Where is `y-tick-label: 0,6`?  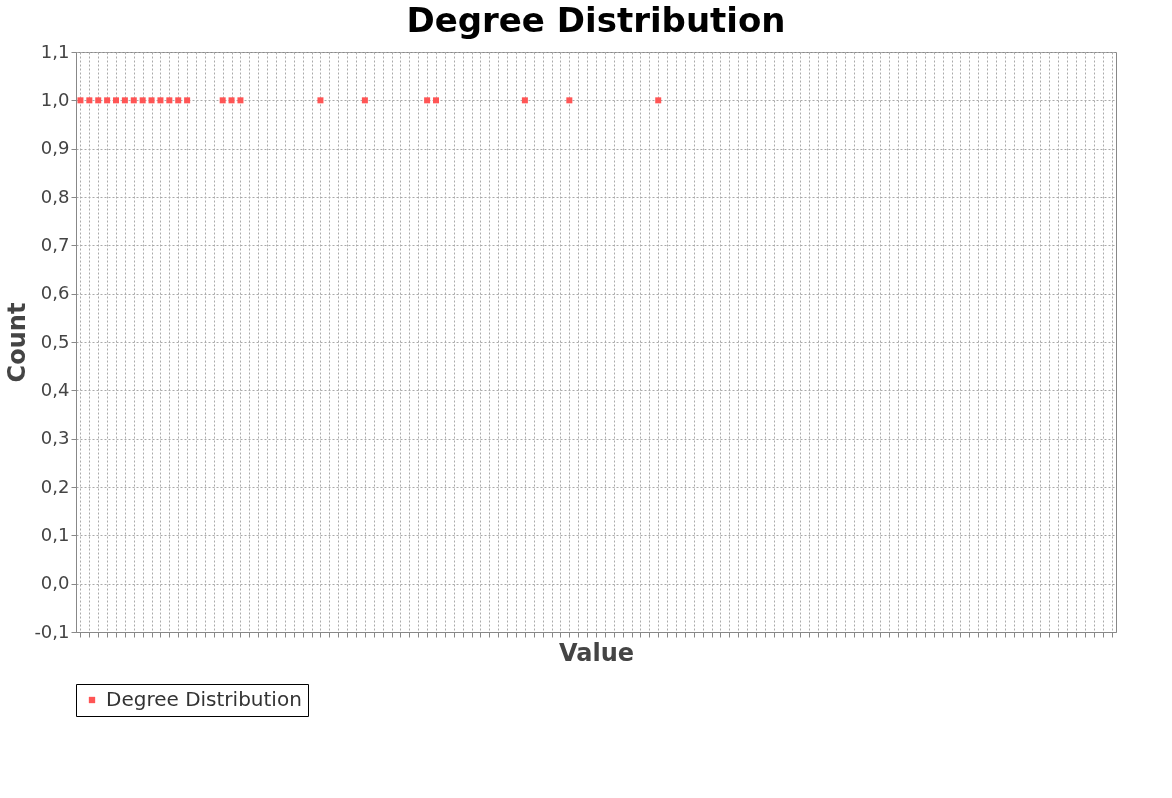
y-tick-label: 0,6 is located at coordinates (55, 293).